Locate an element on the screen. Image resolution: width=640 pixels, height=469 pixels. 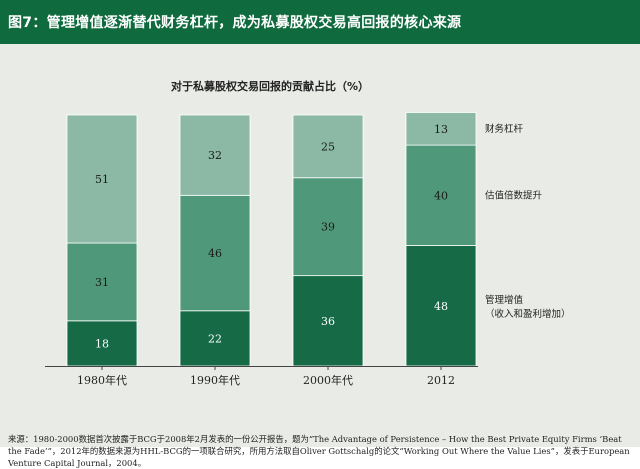
data-label: 46 is located at coordinates (215, 253).